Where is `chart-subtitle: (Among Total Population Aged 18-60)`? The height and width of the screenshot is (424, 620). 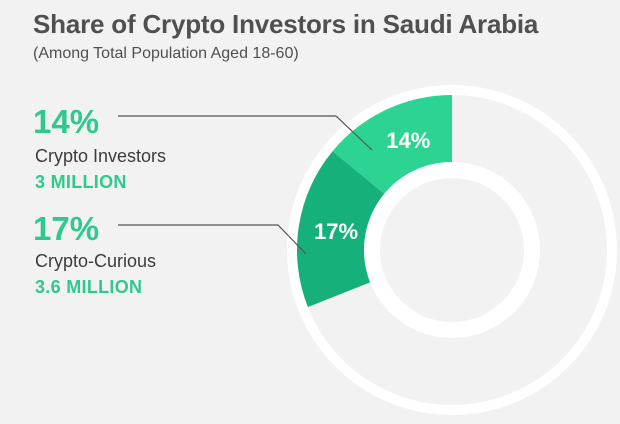
chart-subtitle: (Among Total Population Aged 18-60) is located at coordinates (166, 53).